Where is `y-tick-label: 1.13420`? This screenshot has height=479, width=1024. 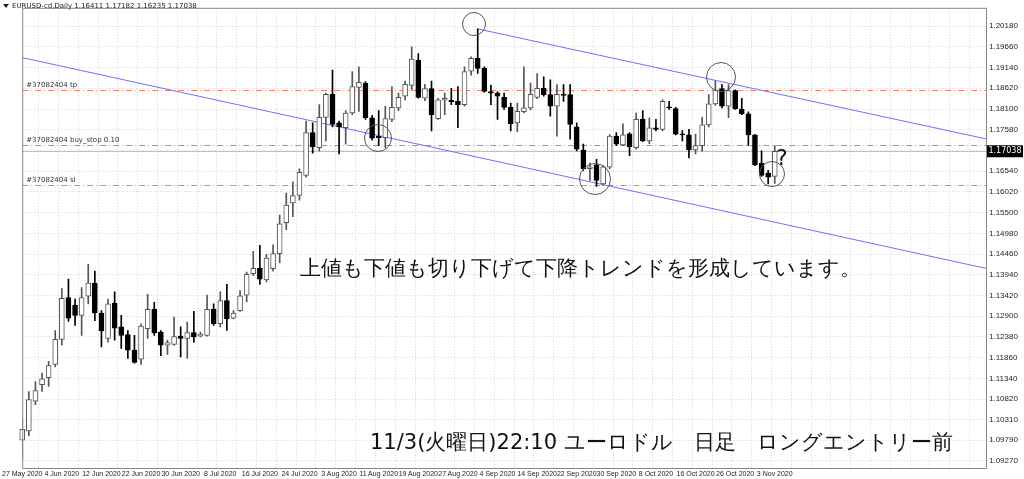
y-tick-label: 1.13420 is located at coordinates (1004, 295).